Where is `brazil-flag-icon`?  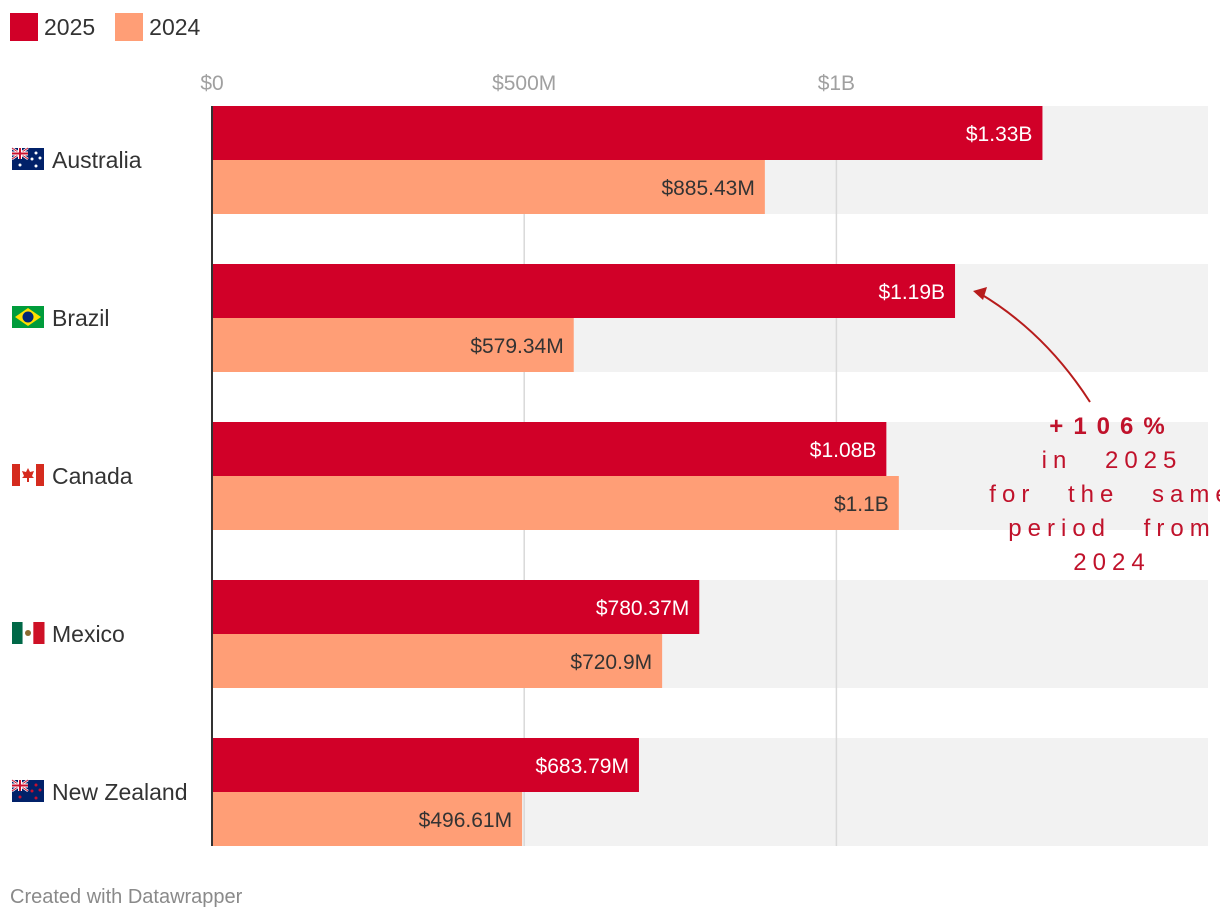
brazil-flag-icon is located at coordinates (28, 317).